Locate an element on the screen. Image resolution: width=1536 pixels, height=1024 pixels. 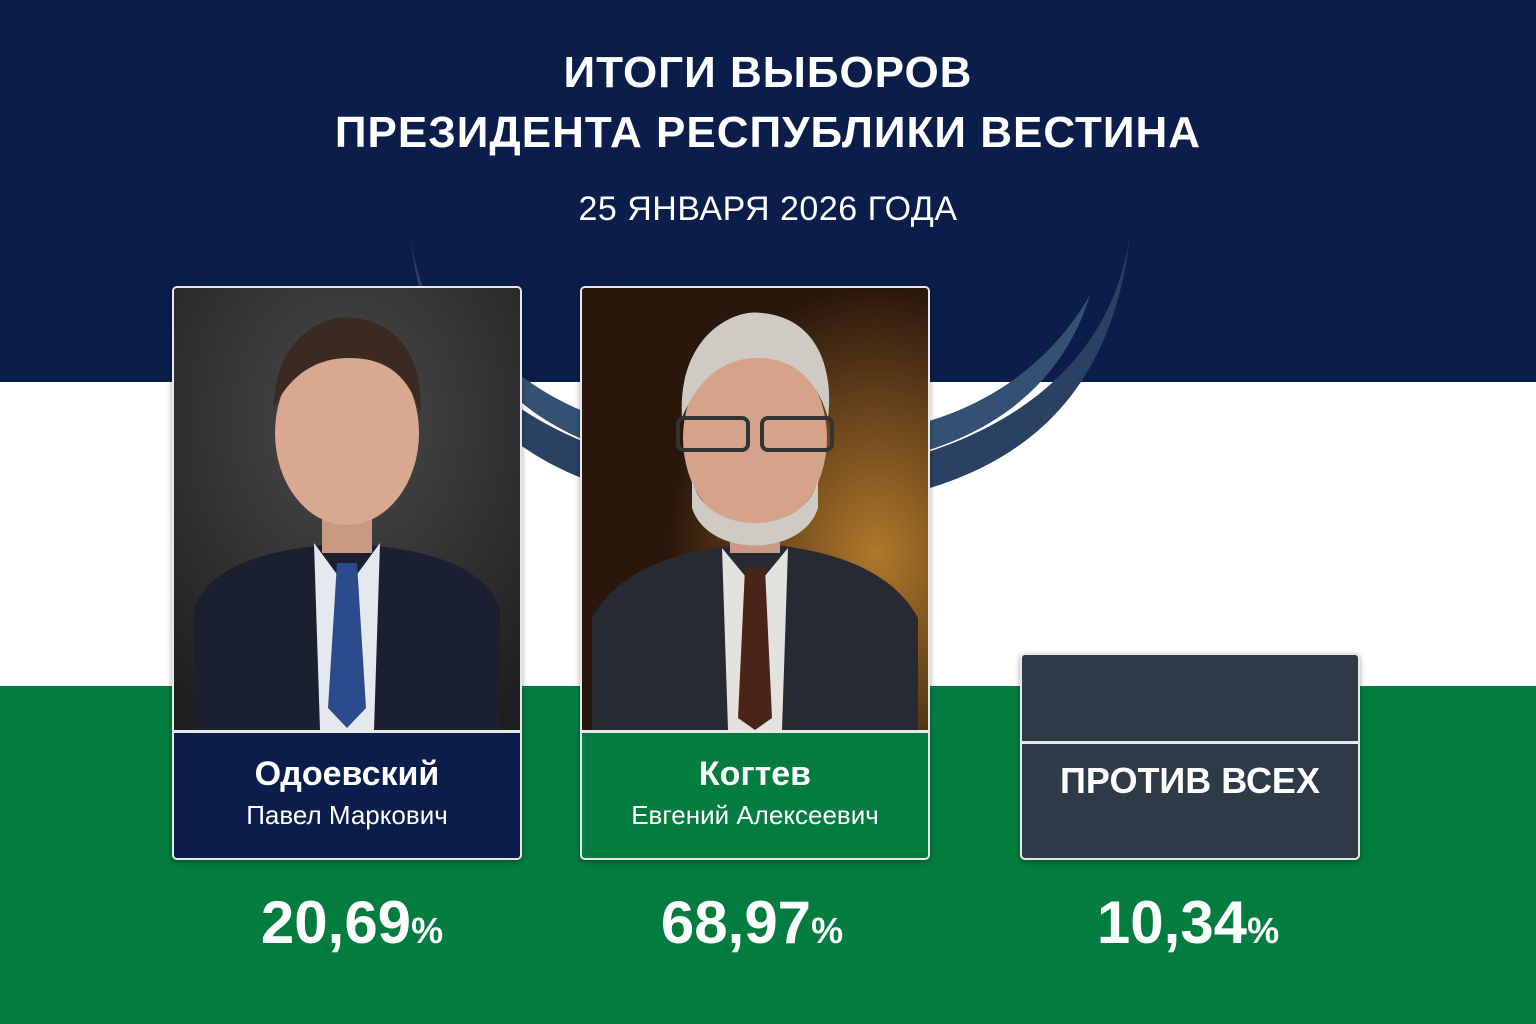
card-divider is located at coordinates (1190, 742).